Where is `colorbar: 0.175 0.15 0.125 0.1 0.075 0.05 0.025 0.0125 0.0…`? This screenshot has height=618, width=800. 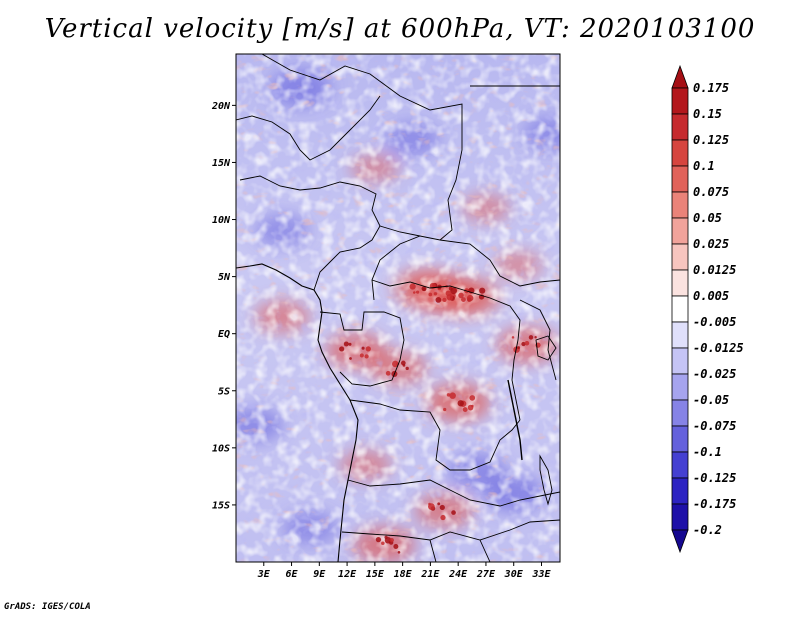 colorbar: 0.175 0.15 0.125 0.1 0.075 0.05 0.025 0.0125 0.0… is located at coordinates (707, 309).